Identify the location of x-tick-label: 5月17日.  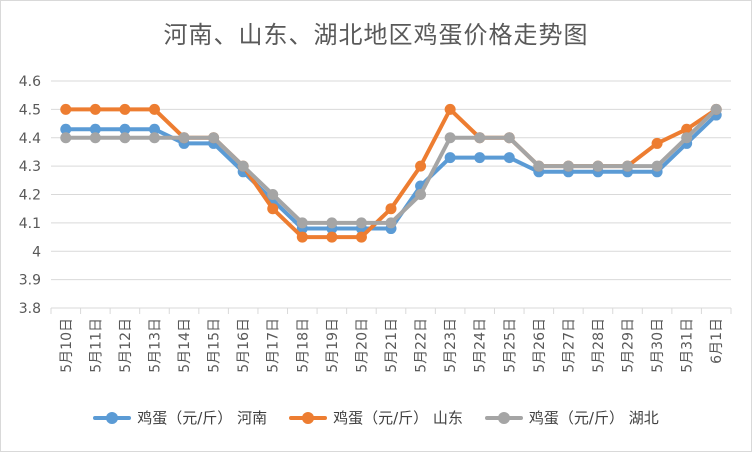
(274, 345).